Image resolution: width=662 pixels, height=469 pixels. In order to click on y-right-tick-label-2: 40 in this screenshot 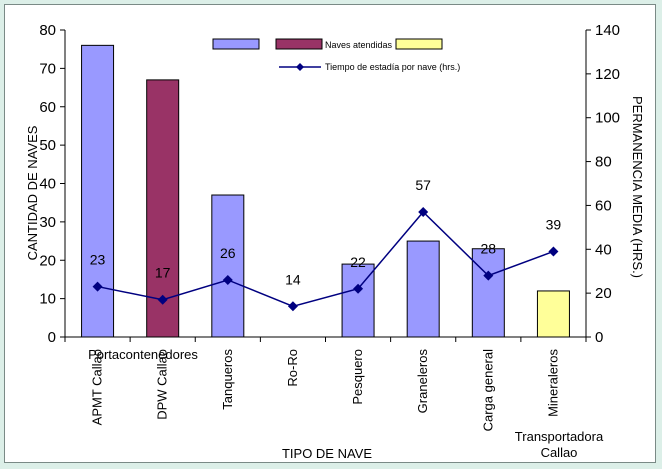, I will do `click(603, 249)`.